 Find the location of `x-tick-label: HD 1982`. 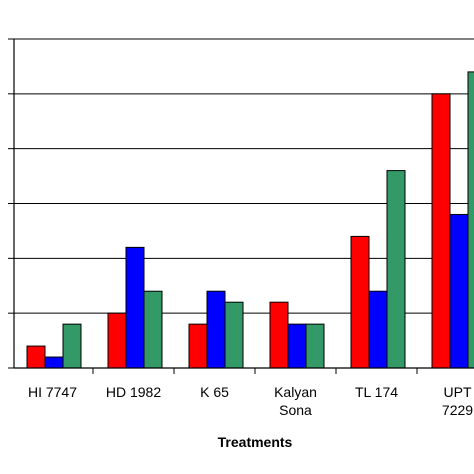

x-tick-label: HD 1982 is located at coordinates (133, 392).